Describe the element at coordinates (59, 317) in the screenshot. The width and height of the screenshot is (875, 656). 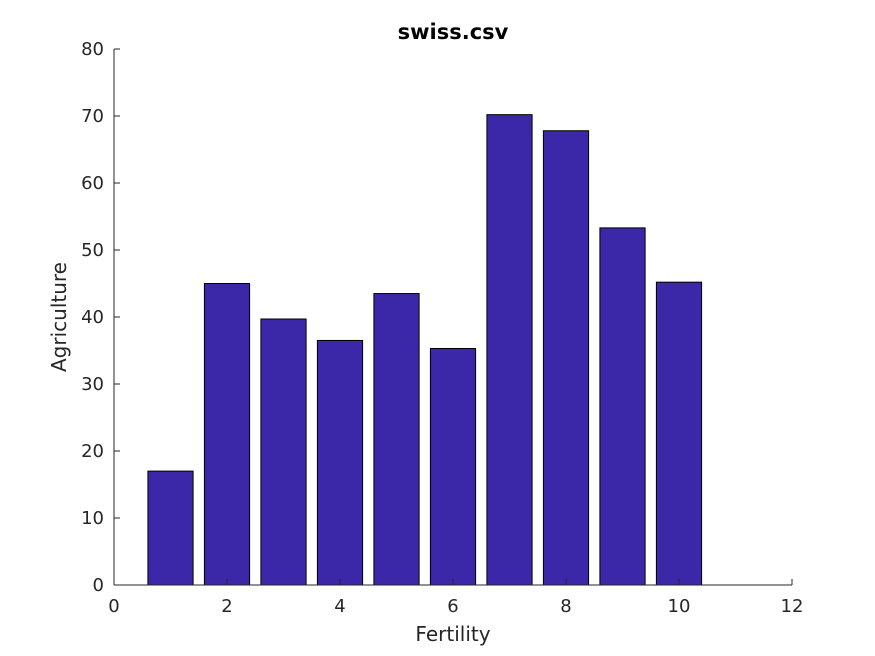
I see `y-axis-label: Agriculture` at that location.